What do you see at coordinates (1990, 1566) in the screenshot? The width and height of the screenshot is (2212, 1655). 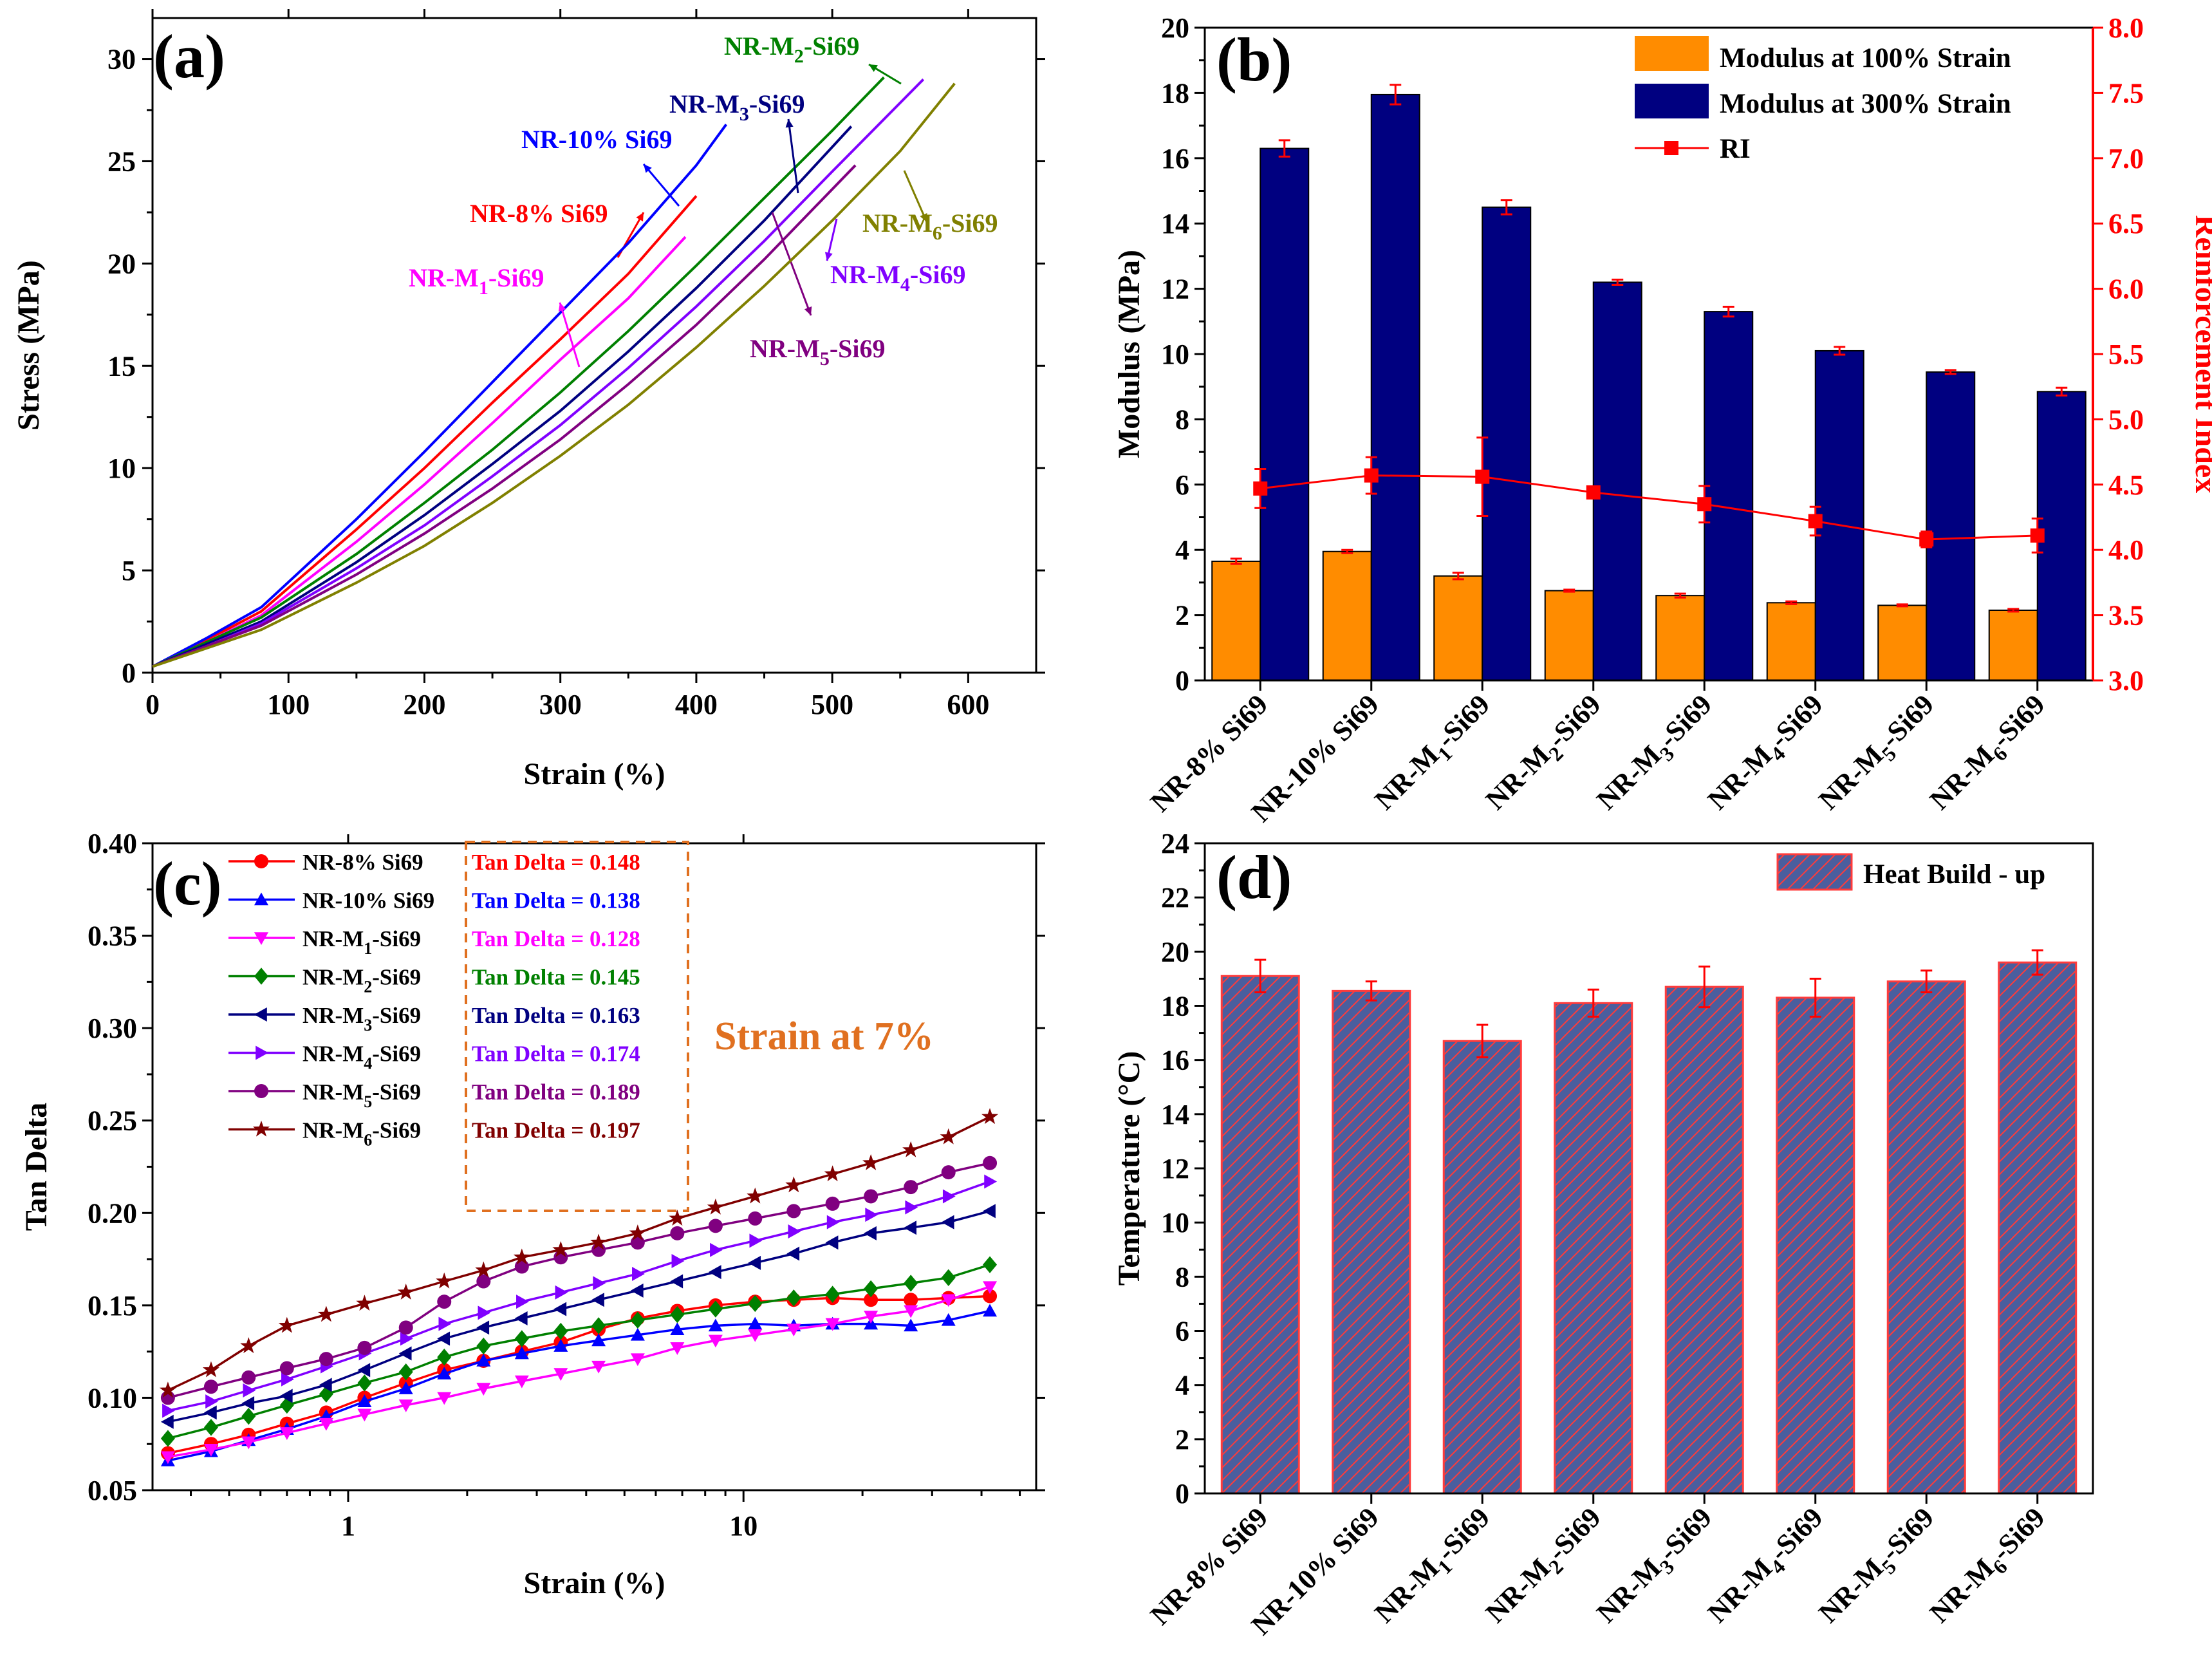 I see `x-category-label: NR-M6-Si69` at bounding box center [1990, 1566].